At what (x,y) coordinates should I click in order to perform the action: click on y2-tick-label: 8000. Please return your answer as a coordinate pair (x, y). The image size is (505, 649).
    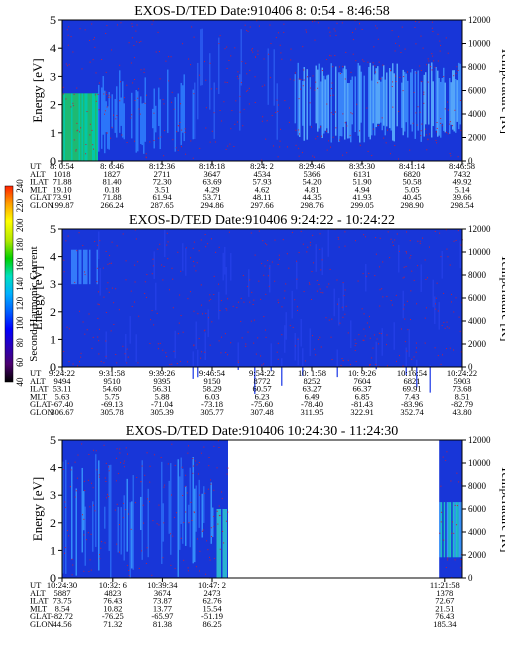
    Looking at the image, I should click on (477, 67).